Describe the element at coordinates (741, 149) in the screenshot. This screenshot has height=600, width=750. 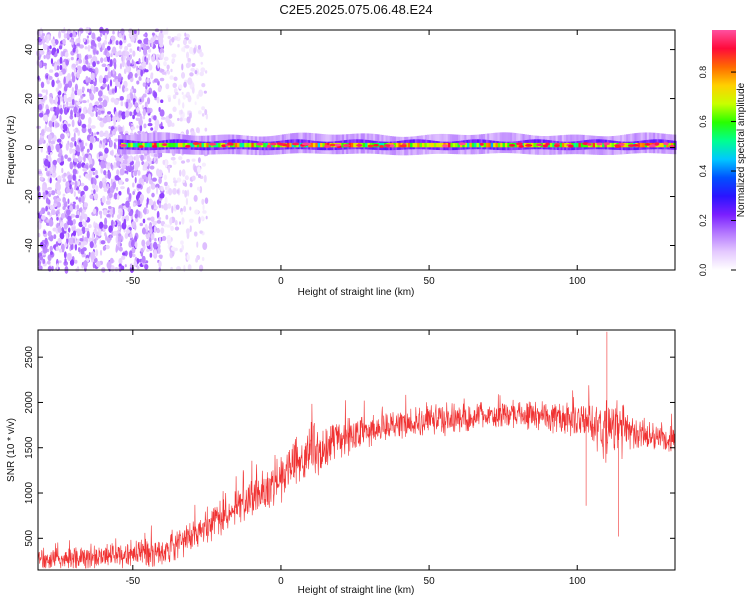
I see `colorbar-label: Normalized spectral amplitude` at that location.